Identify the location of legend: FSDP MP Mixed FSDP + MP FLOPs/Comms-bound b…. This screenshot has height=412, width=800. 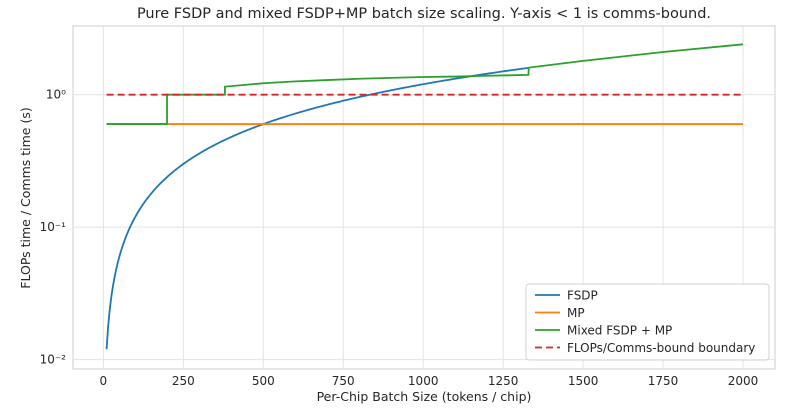
(647, 322).